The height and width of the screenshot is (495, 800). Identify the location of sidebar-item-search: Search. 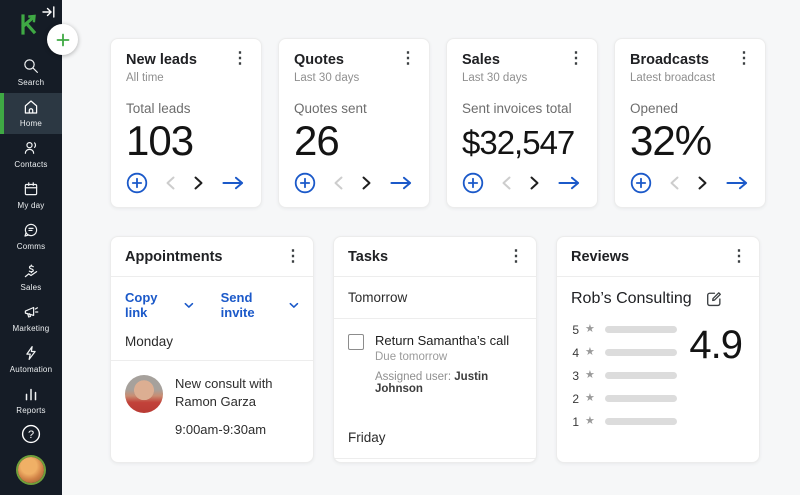
(31, 72).